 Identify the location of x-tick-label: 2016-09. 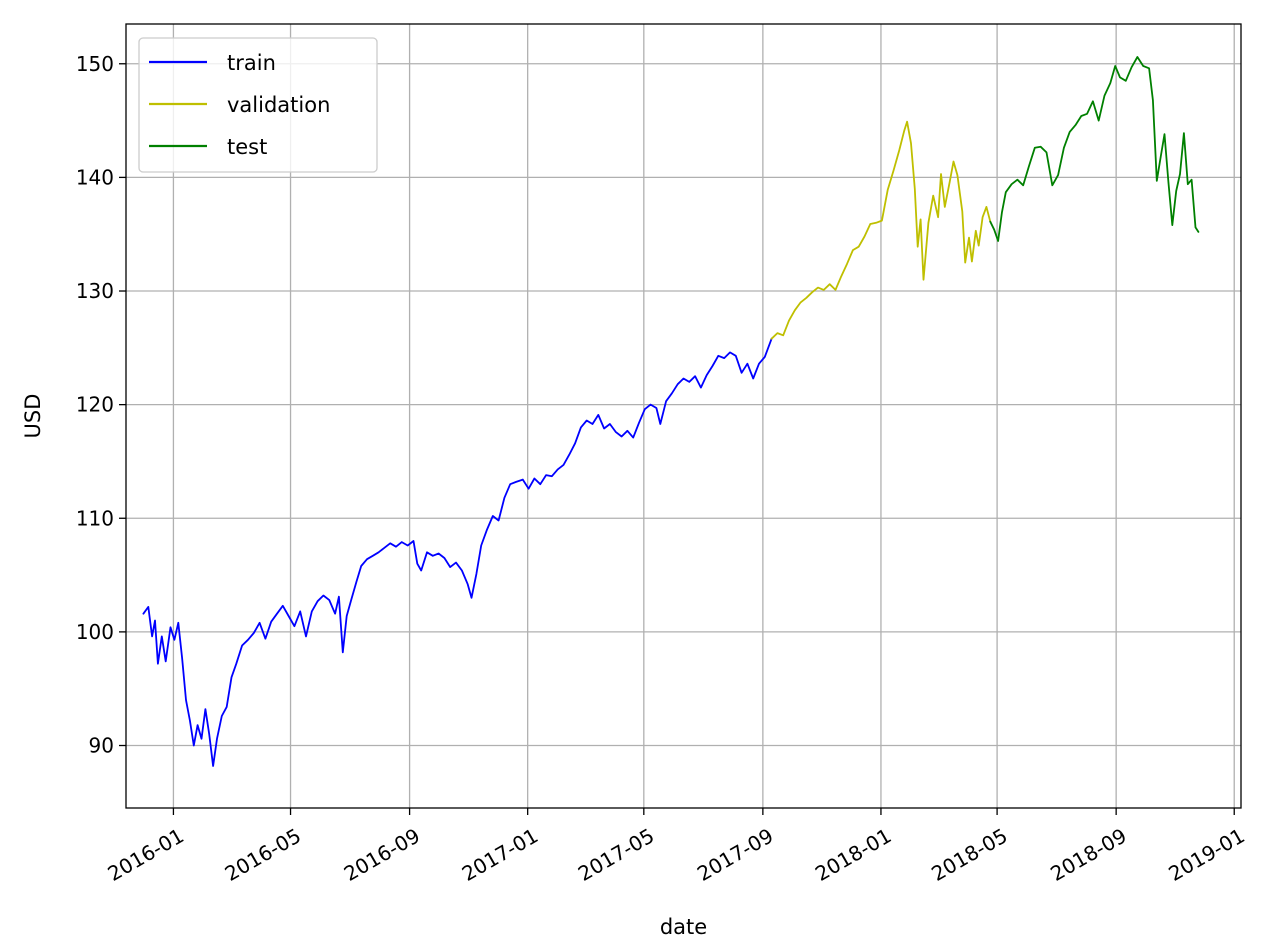
(382, 854).